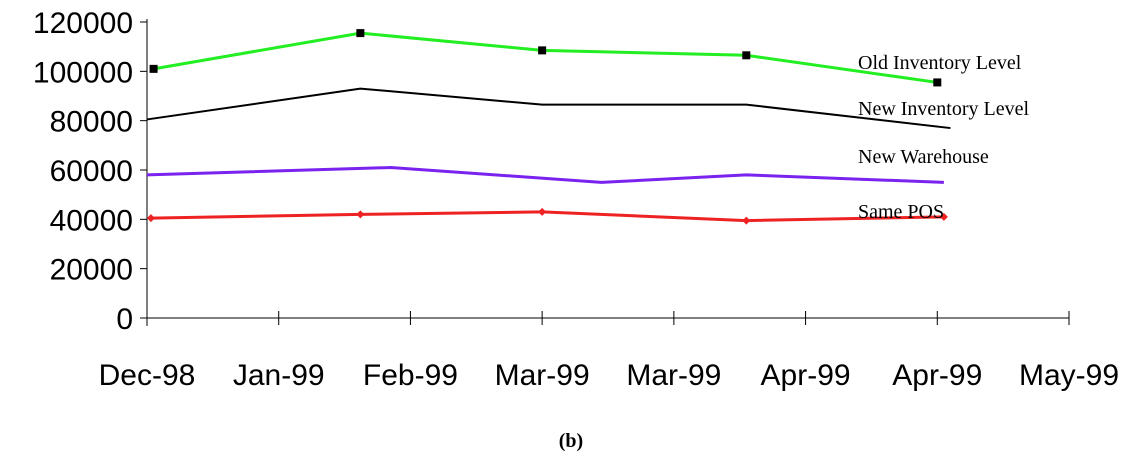 The width and height of the screenshot is (1141, 459). I want to click on y-tick-label: 0, so click(124, 319).